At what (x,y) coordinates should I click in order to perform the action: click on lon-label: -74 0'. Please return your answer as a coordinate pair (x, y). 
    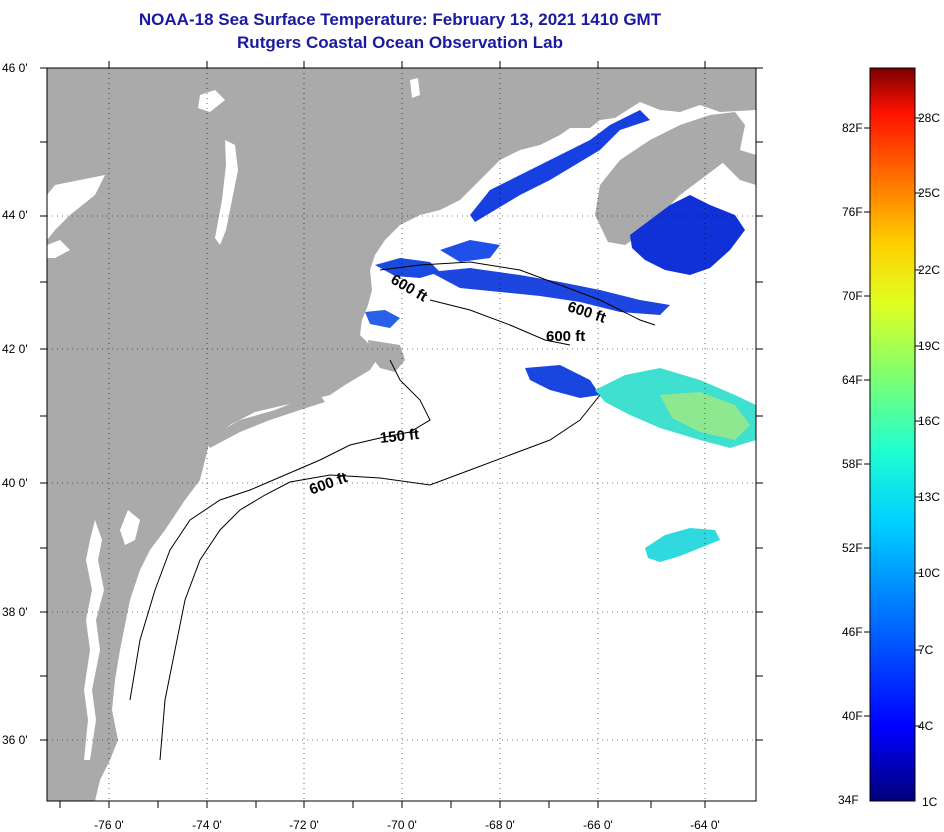
    Looking at the image, I should click on (207, 825).